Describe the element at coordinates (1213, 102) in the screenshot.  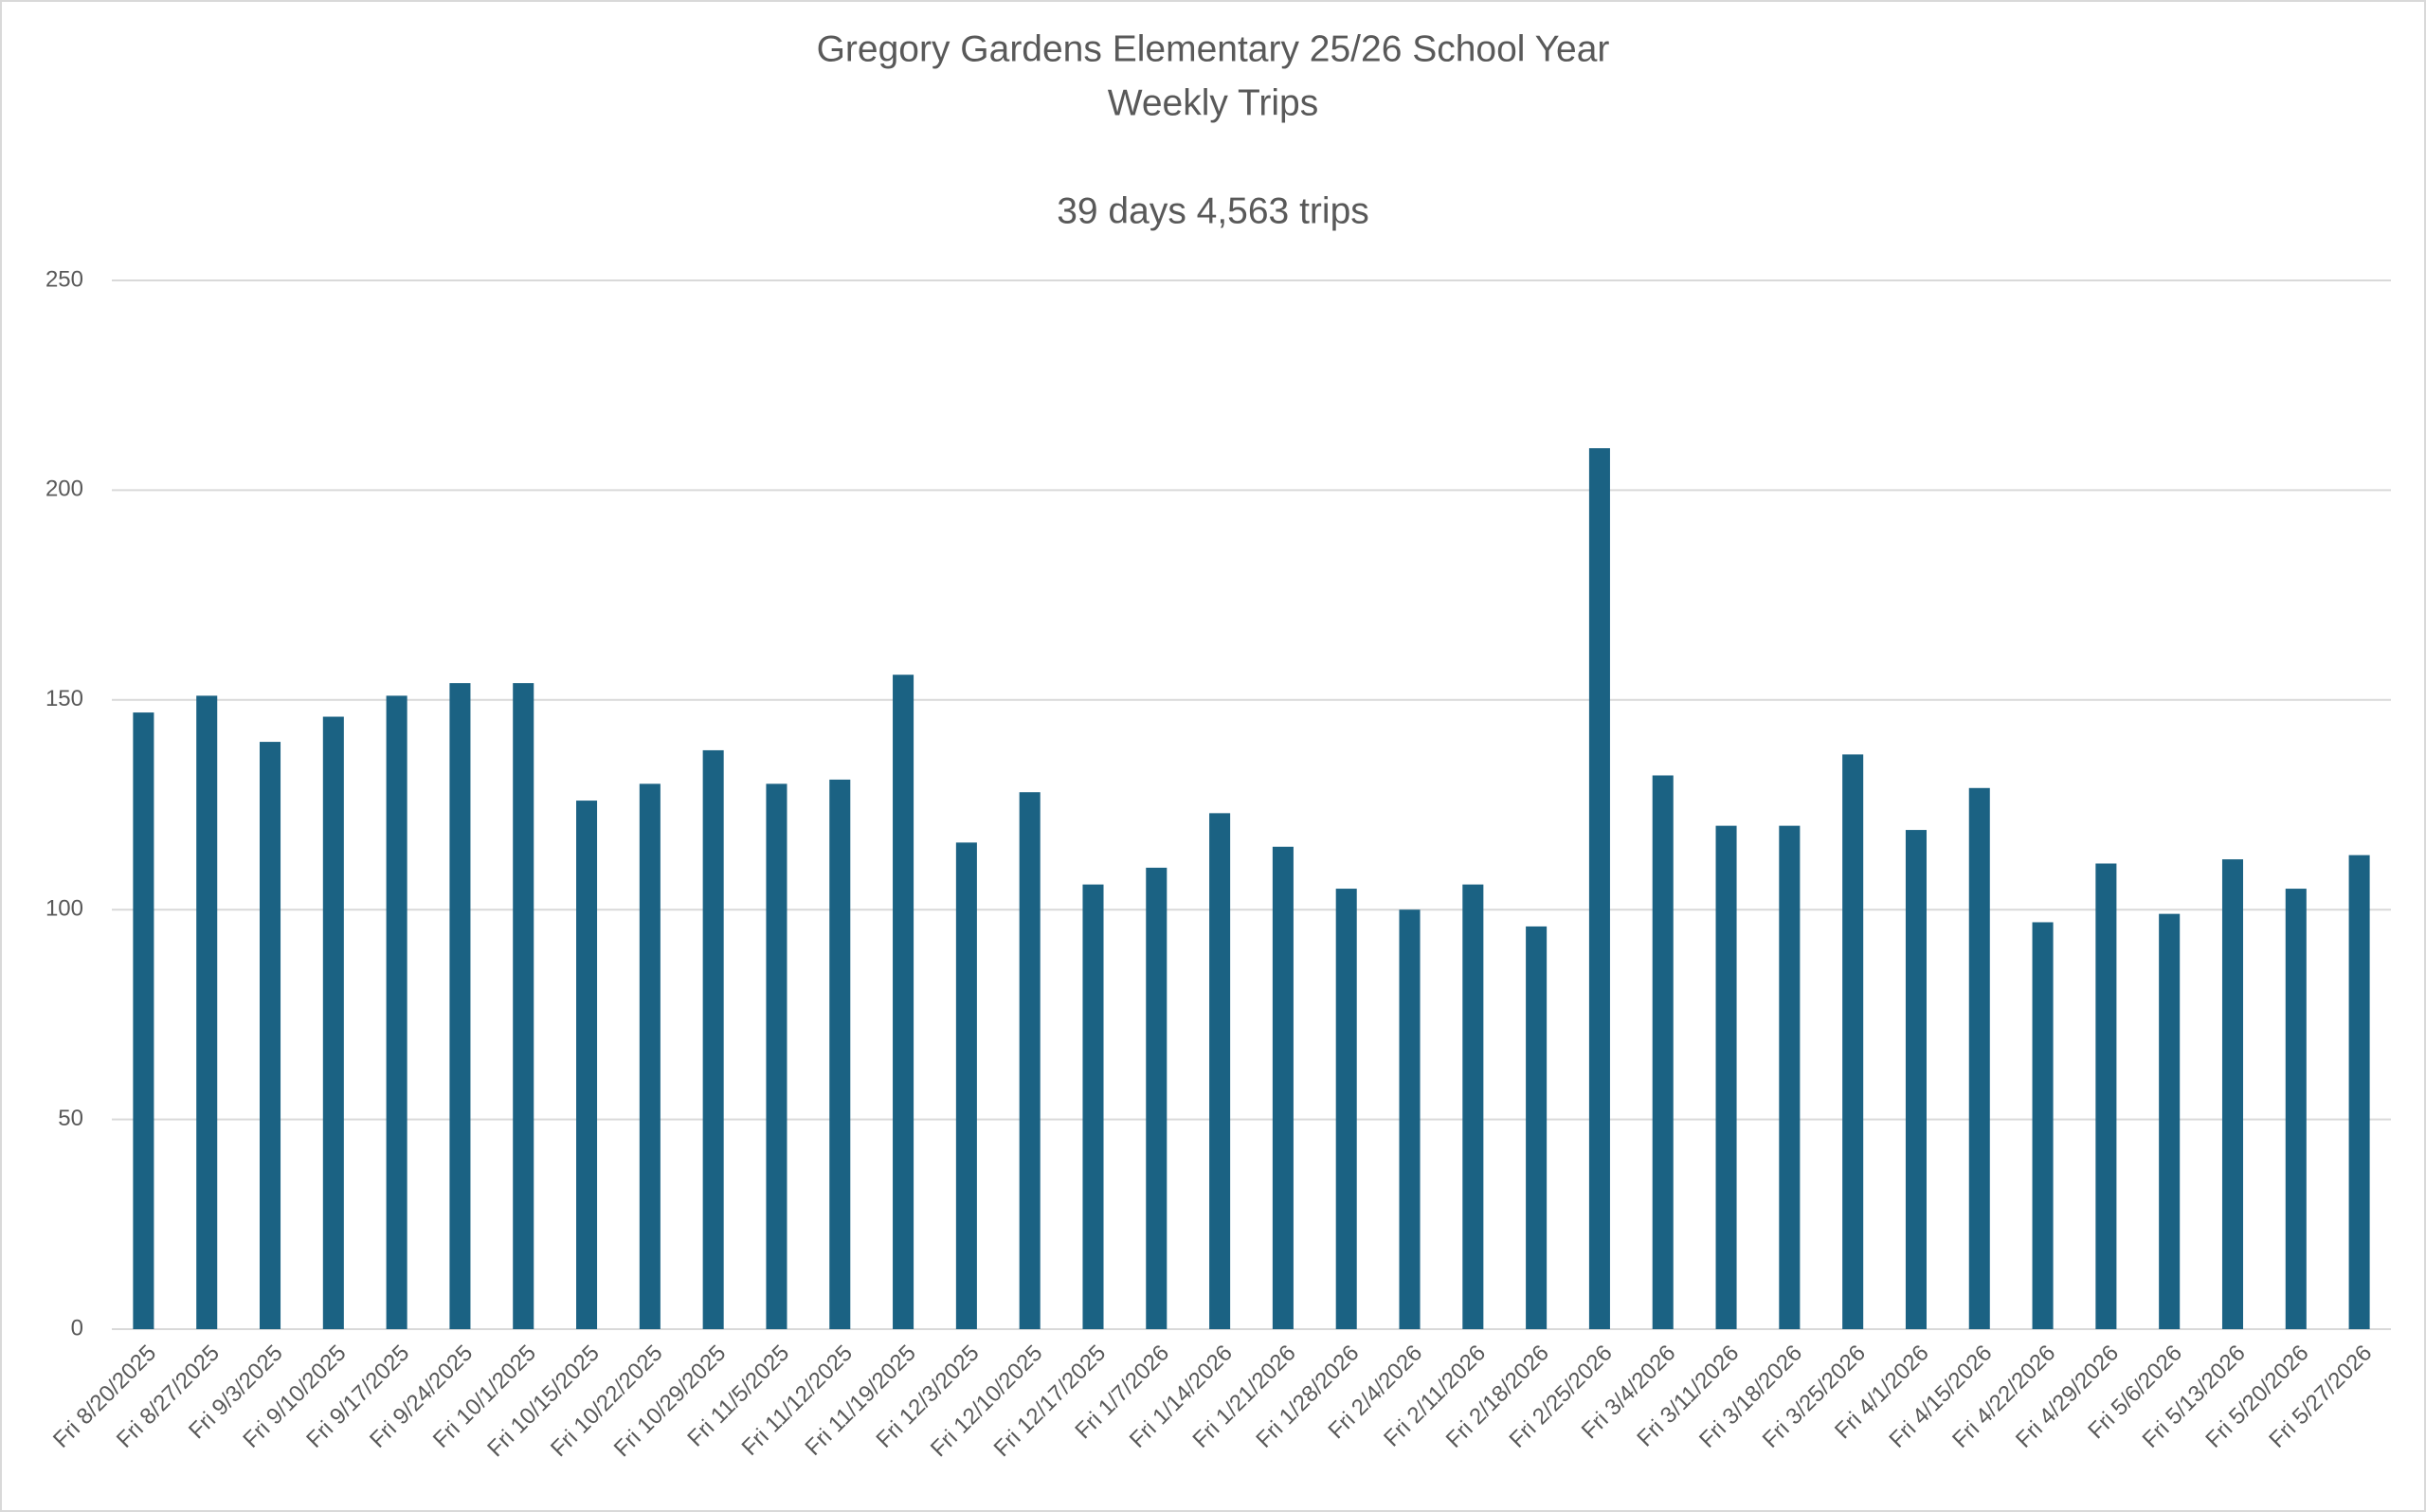
I see `chart-subtitle: Weekly Trips` at that location.